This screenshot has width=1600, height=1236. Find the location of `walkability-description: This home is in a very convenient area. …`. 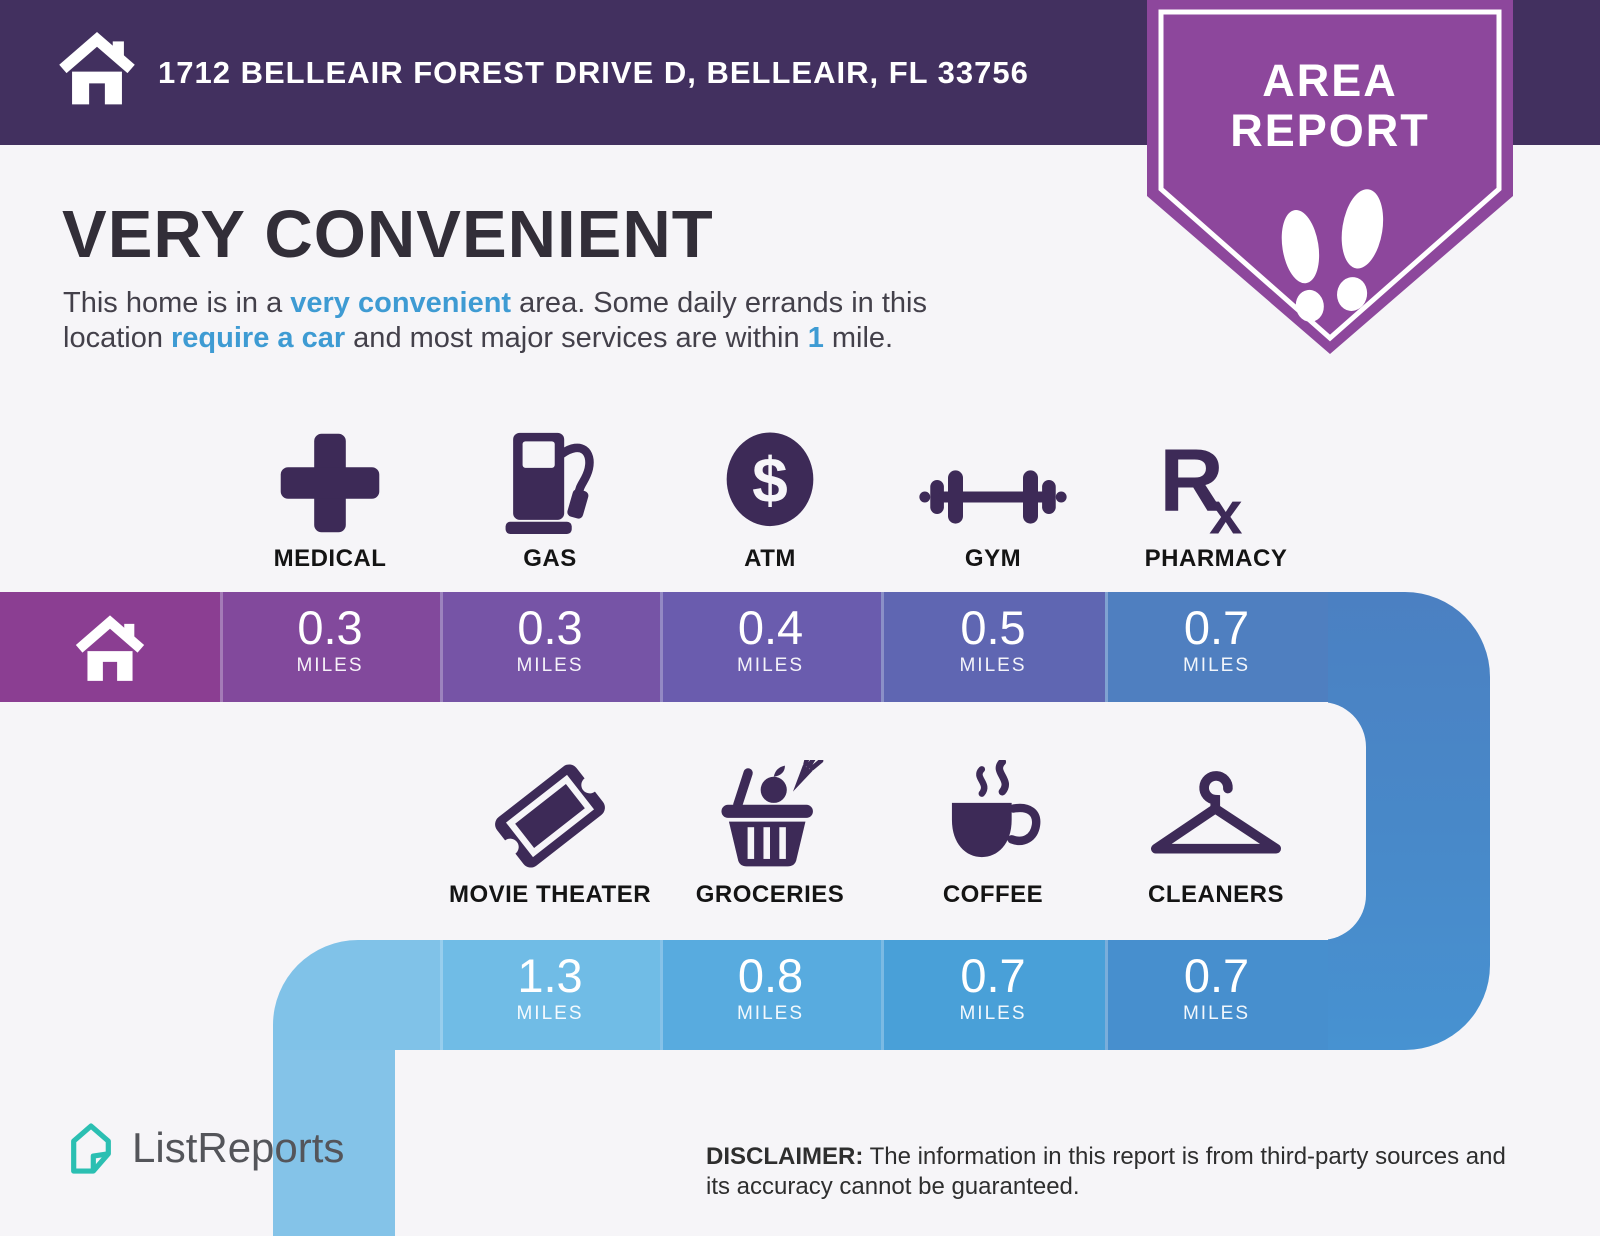

walkability-description: This home is in a very convenient area. … is located at coordinates (593, 321).